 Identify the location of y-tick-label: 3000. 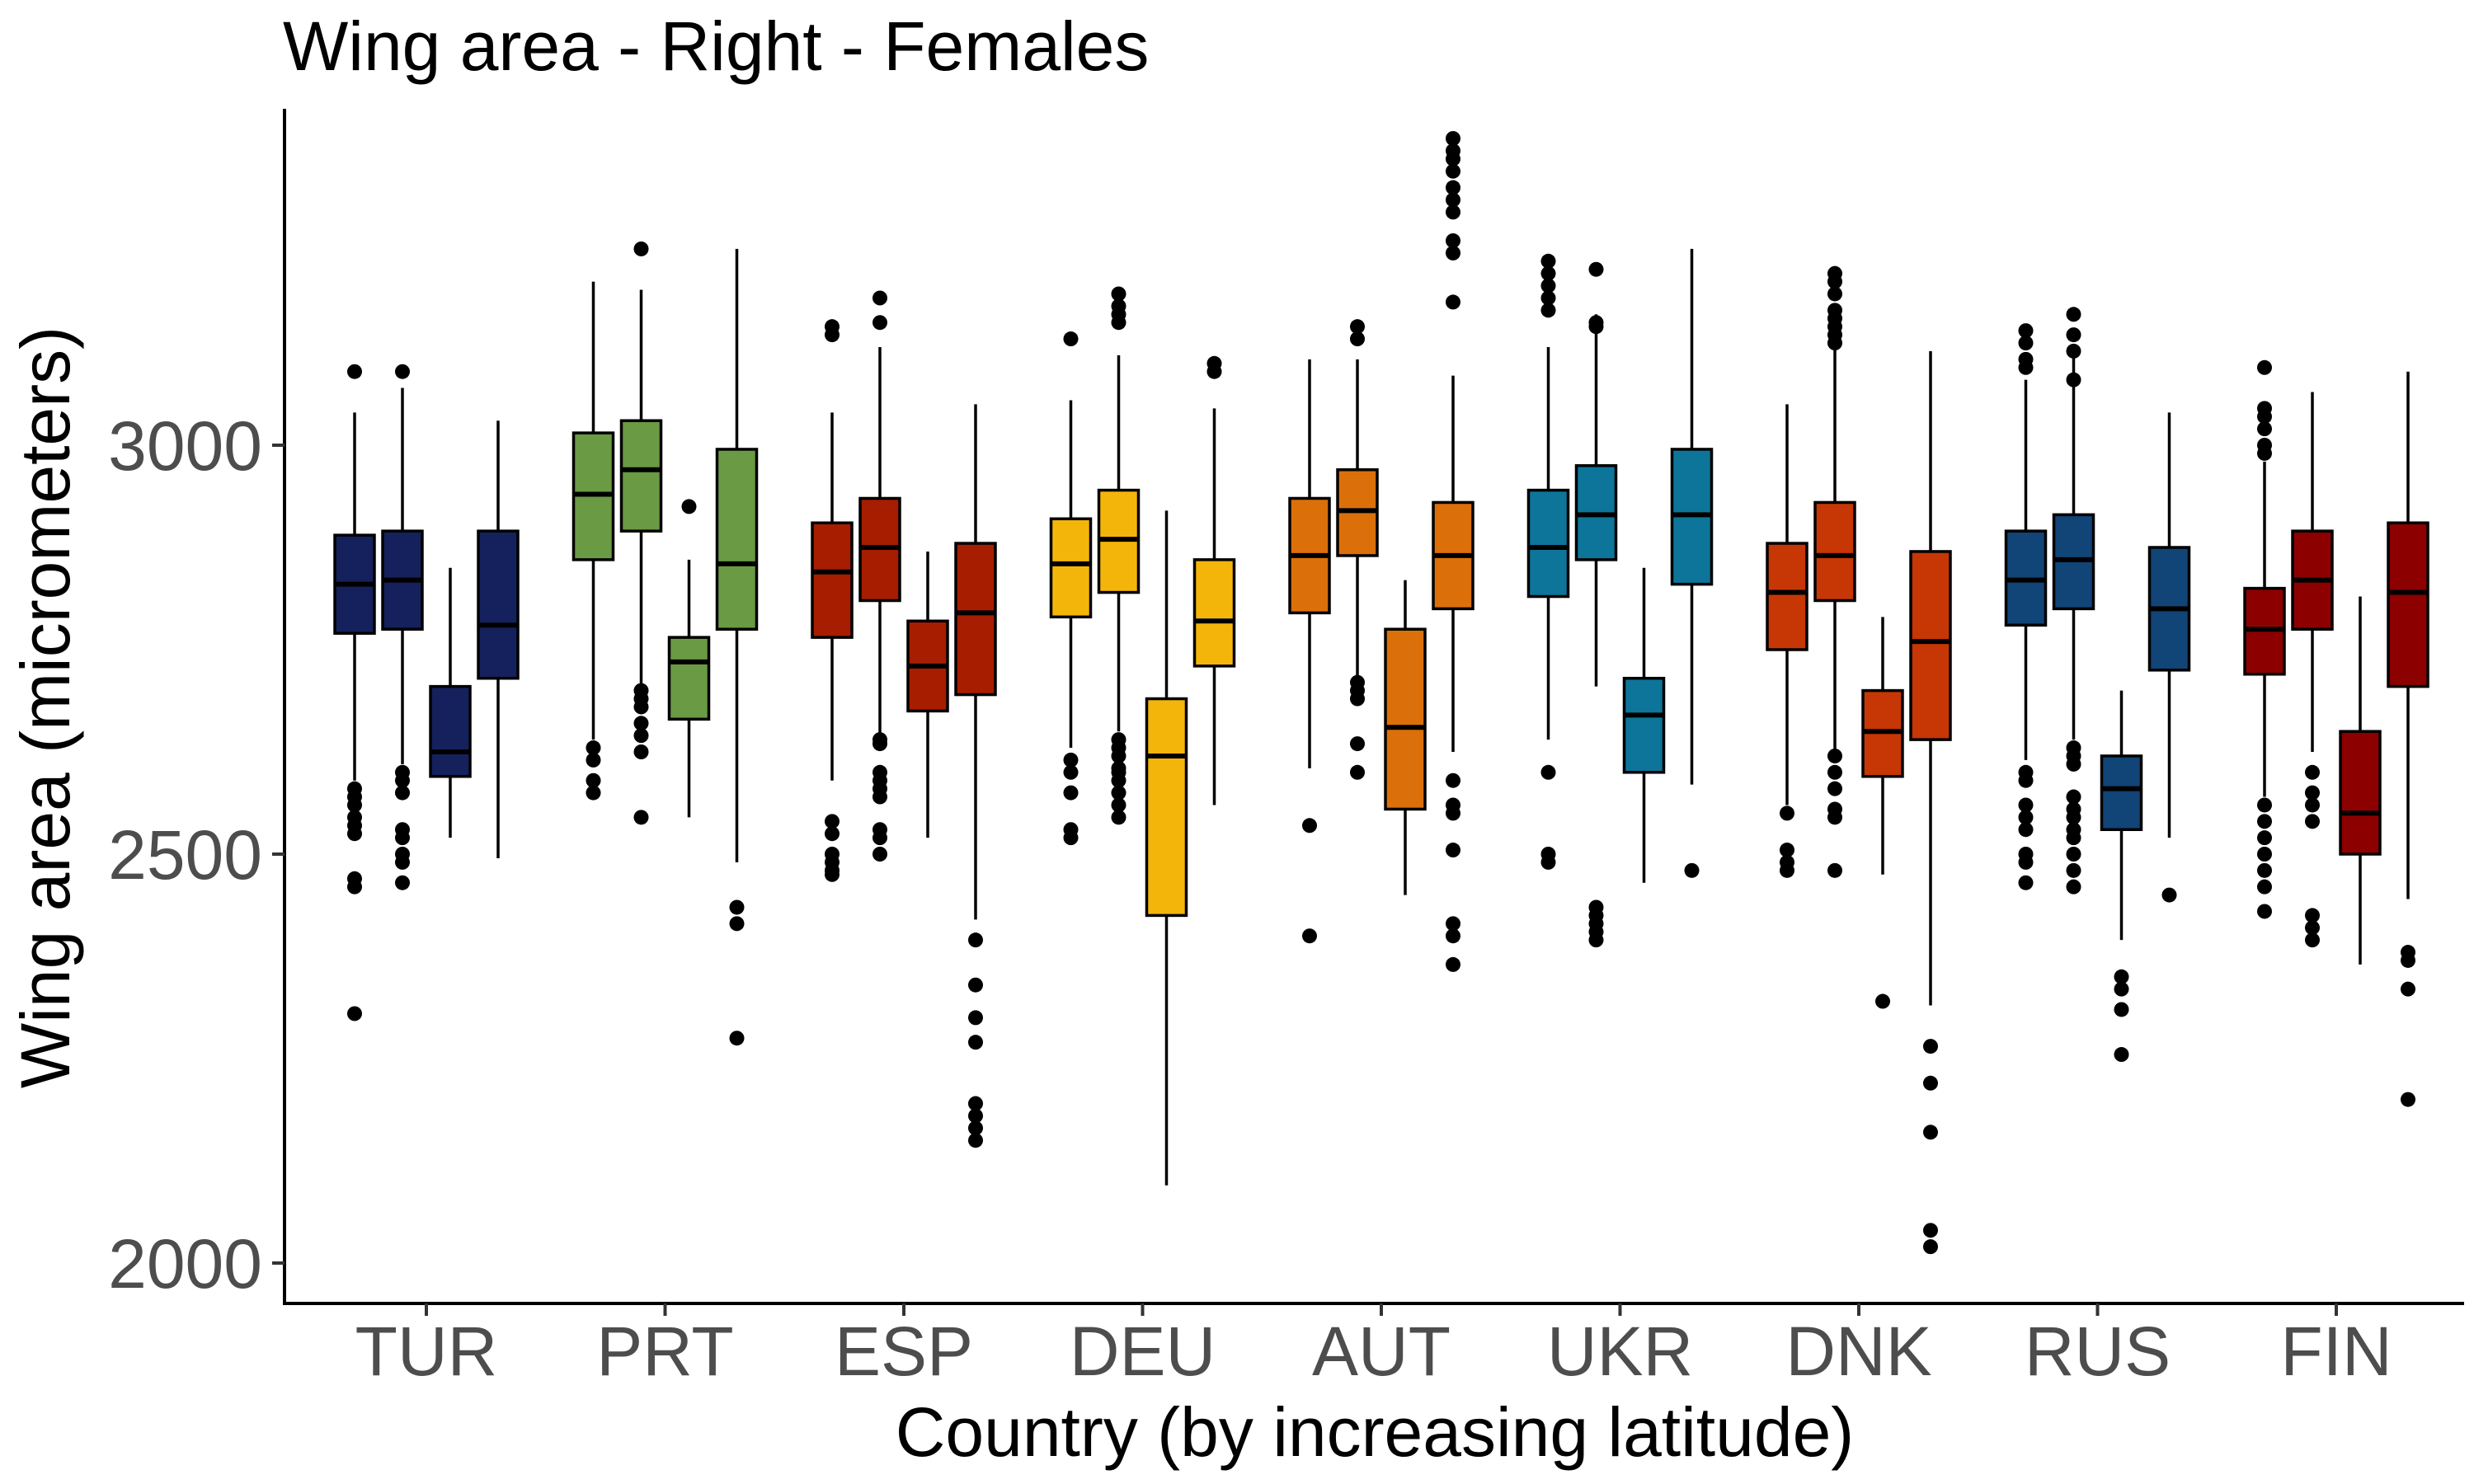
(185, 446).